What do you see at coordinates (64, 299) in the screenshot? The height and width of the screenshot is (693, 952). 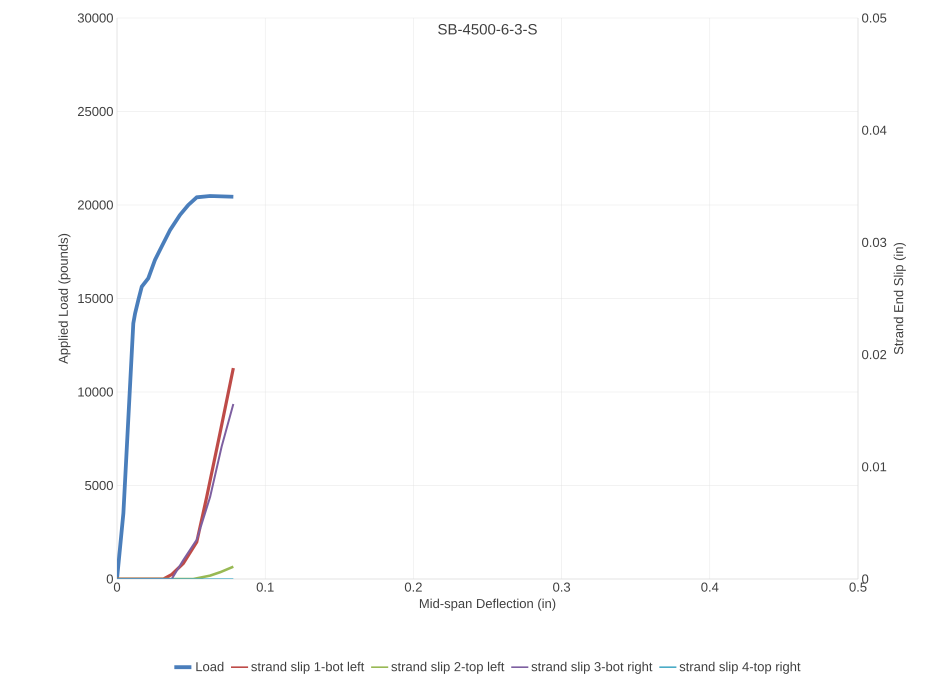 I see `y-axis-title: Applied Load (pounds)` at bounding box center [64, 299].